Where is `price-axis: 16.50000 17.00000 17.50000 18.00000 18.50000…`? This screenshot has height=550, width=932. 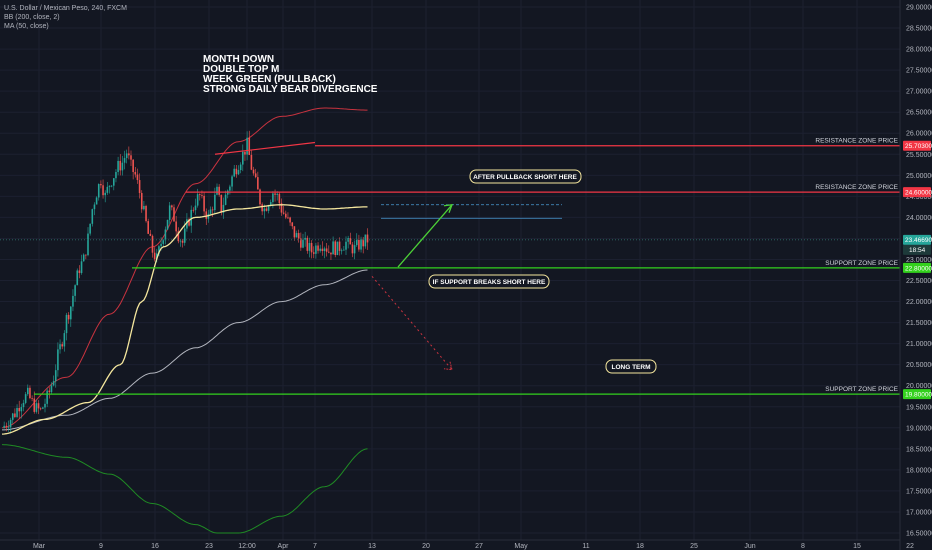 price-axis: 16.50000 17.00000 17.50000 18.00000 18.50000… is located at coordinates (915, 275).